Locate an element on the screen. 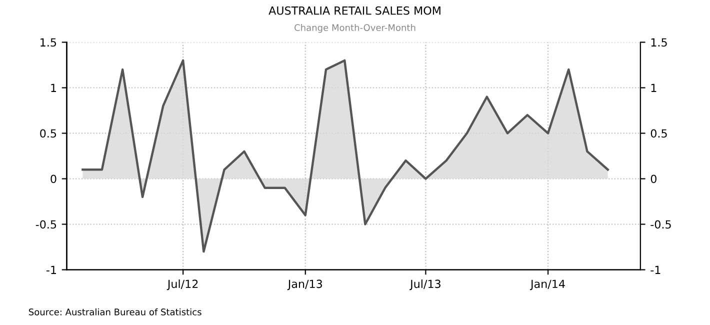  y-tick-label: 0 is located at coordinates (53, 179).